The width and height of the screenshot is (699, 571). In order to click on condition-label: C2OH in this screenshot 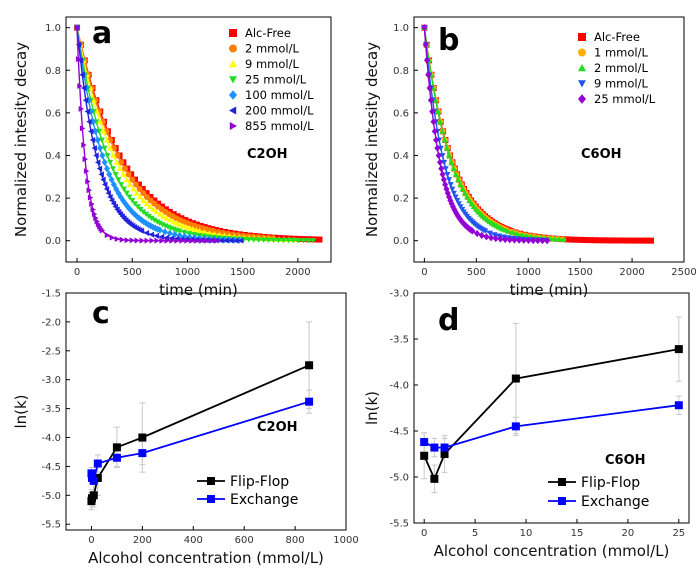, I will do `click(277, 427)`.